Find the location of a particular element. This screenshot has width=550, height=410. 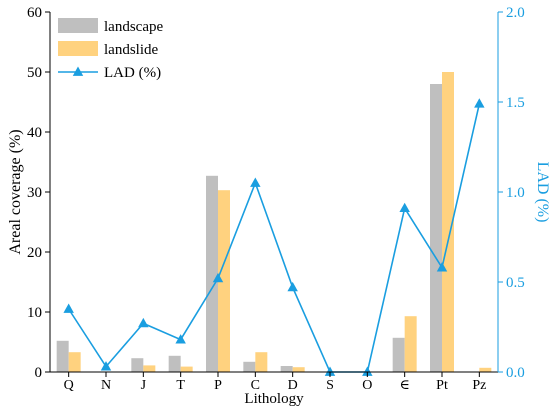

bar-landscape-Pt is located at coordinates (436, 228).